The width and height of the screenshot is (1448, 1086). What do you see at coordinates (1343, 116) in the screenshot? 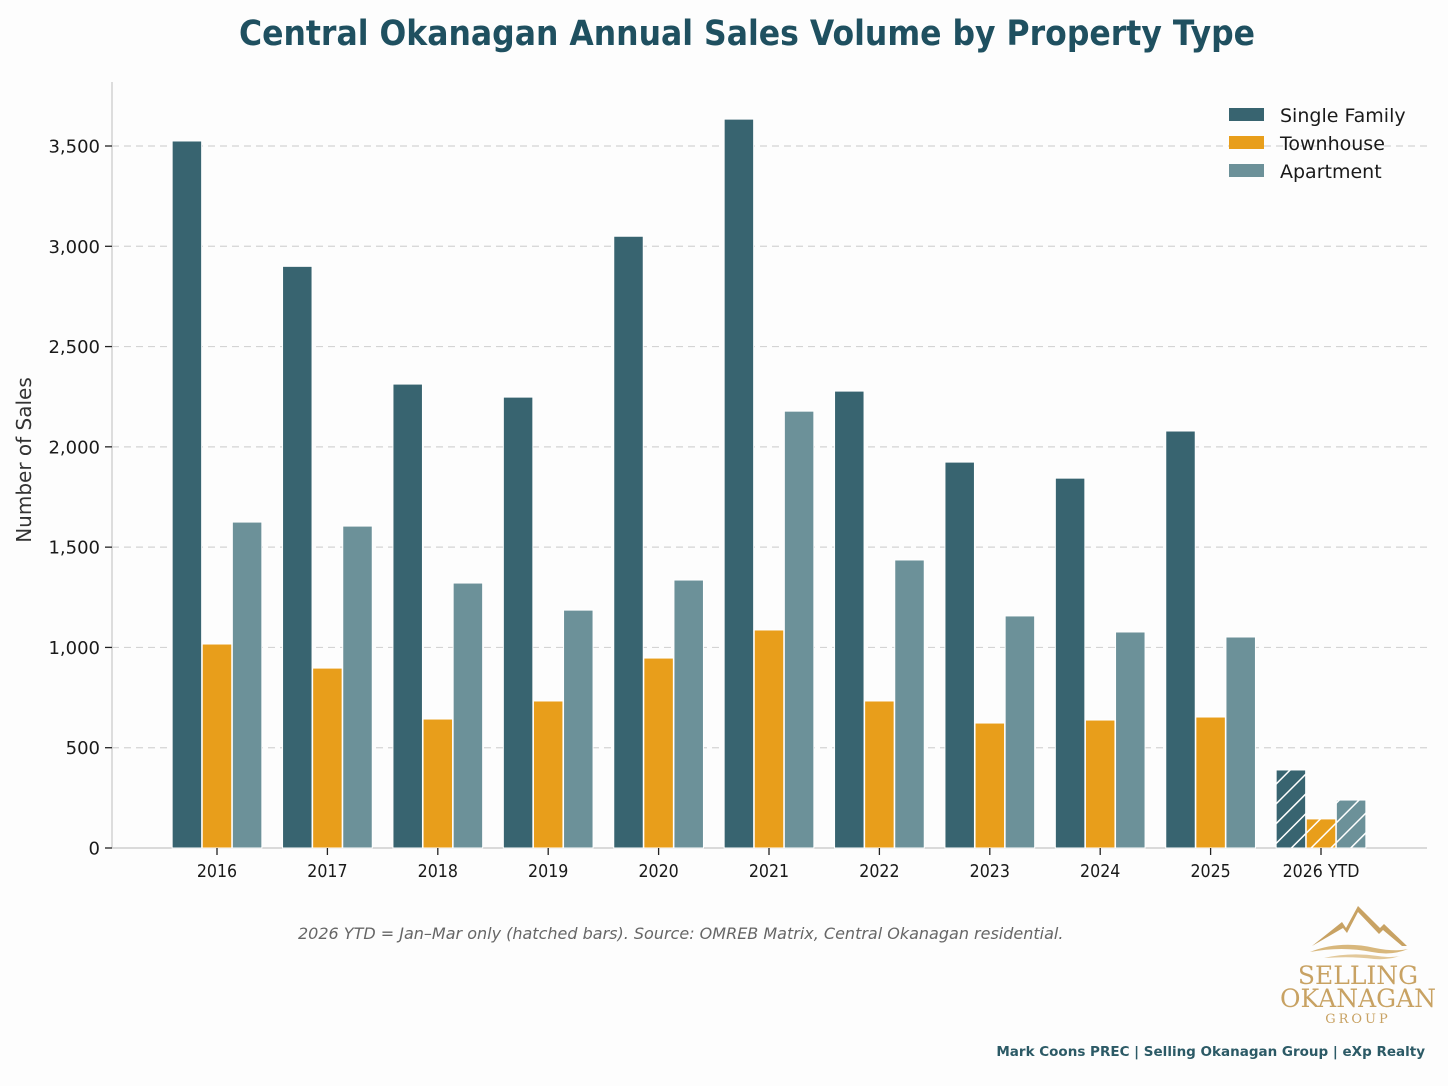
I see `legend-label: Single Family` at bounding box center [1343, 116].